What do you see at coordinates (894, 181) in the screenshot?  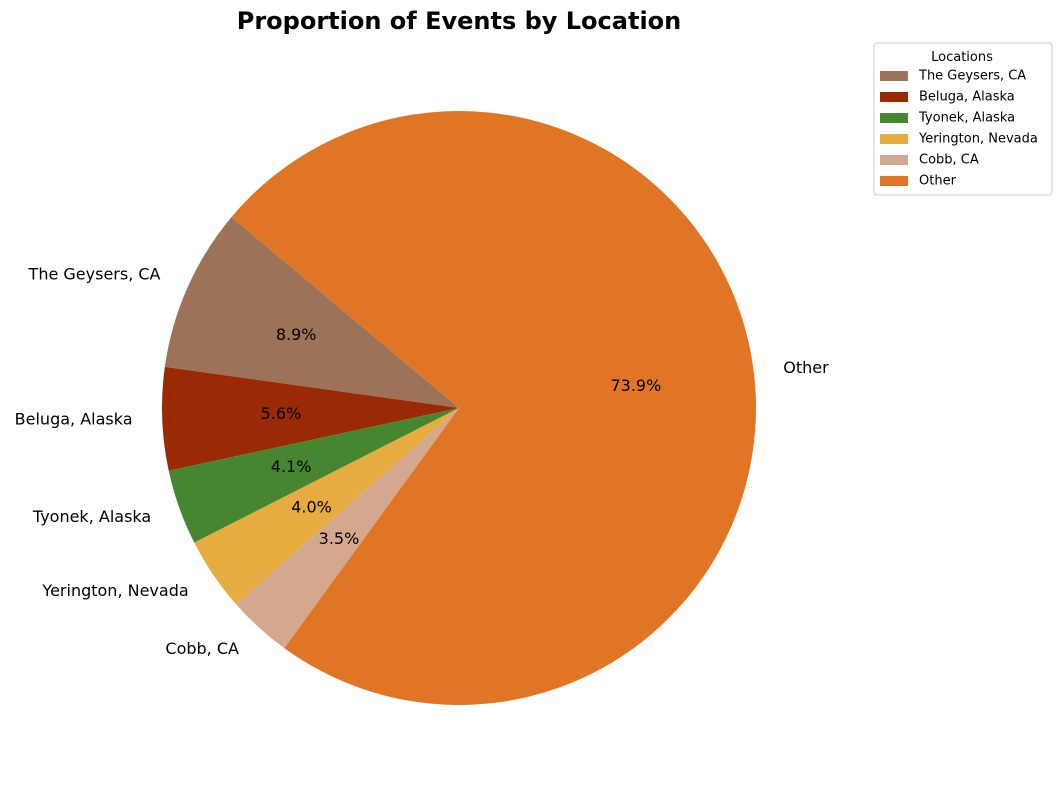 I see `legend-swatch-other` at bounding box center [894, 181].